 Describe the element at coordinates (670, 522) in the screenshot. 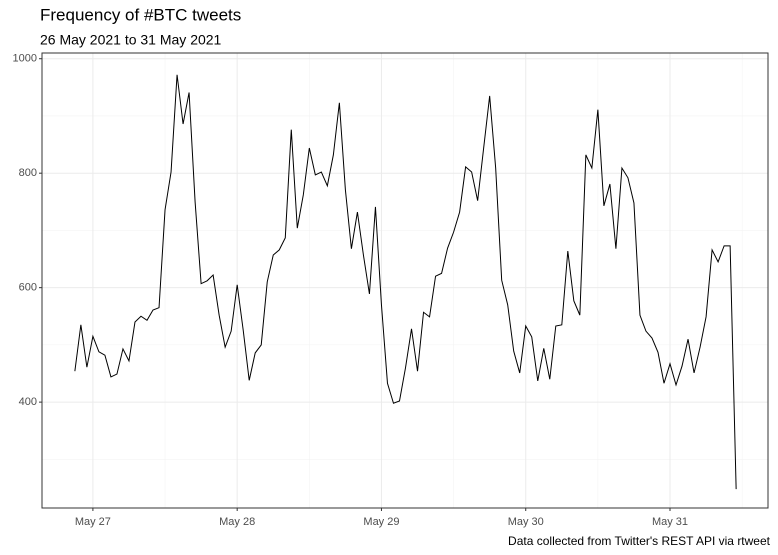

I see `x-tick-label: May 31` at that location.